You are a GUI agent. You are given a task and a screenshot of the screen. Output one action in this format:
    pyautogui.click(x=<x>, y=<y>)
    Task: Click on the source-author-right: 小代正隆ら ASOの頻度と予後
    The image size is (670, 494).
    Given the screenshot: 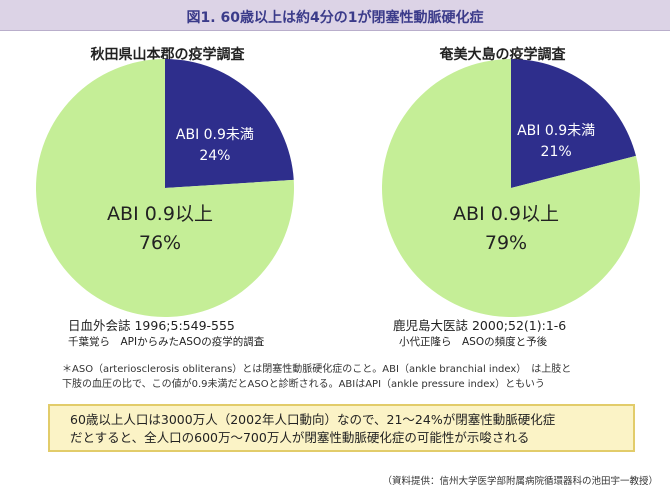 What is the action you would take?
    pyautogui.click(x=473, y=342)
    